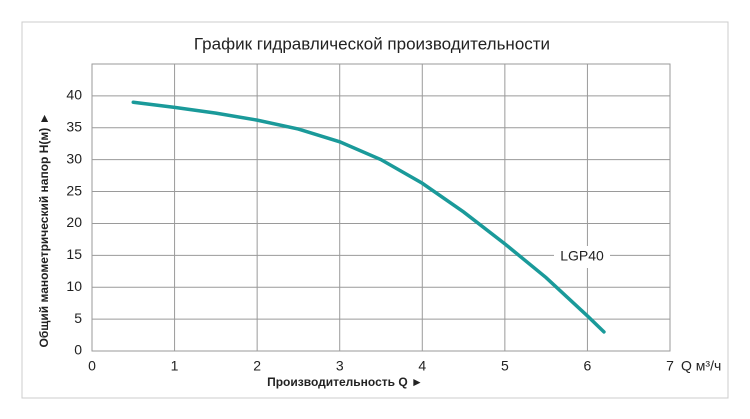 The image size is (750, 419). Describe the element at coordinates (74, 254) in the screenshot. I see `y-tick-label: 15` at that location.